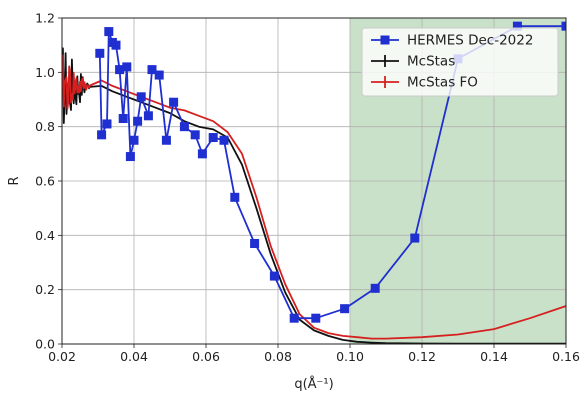  Describe the element at coordinates (206, 356) in the screenshot. I see `x-tick-label: 0.06` at that location.